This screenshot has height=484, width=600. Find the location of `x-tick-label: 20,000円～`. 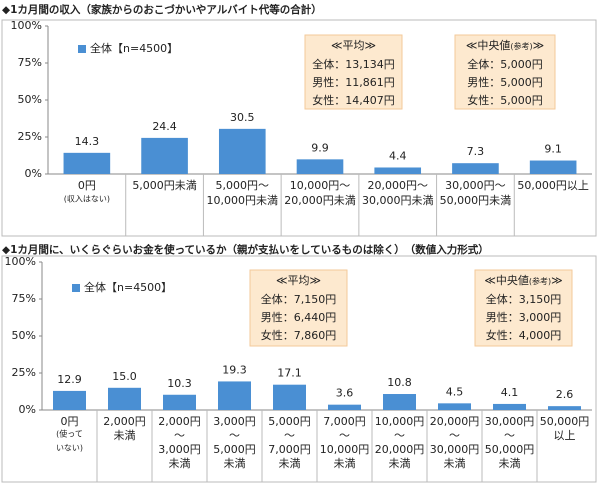

x-tick-label: 20,000円～ is located at coordinates (397, 185).